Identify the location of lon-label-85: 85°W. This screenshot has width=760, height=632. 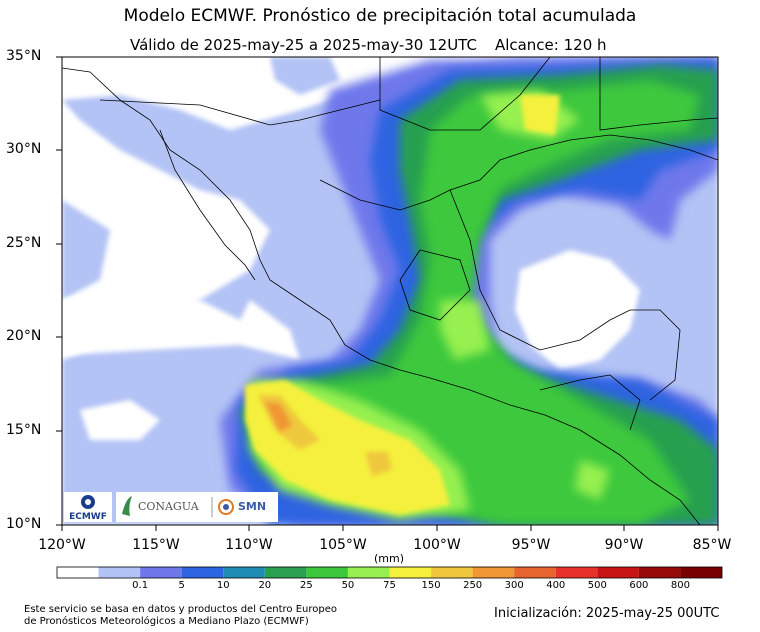
(712, 545).